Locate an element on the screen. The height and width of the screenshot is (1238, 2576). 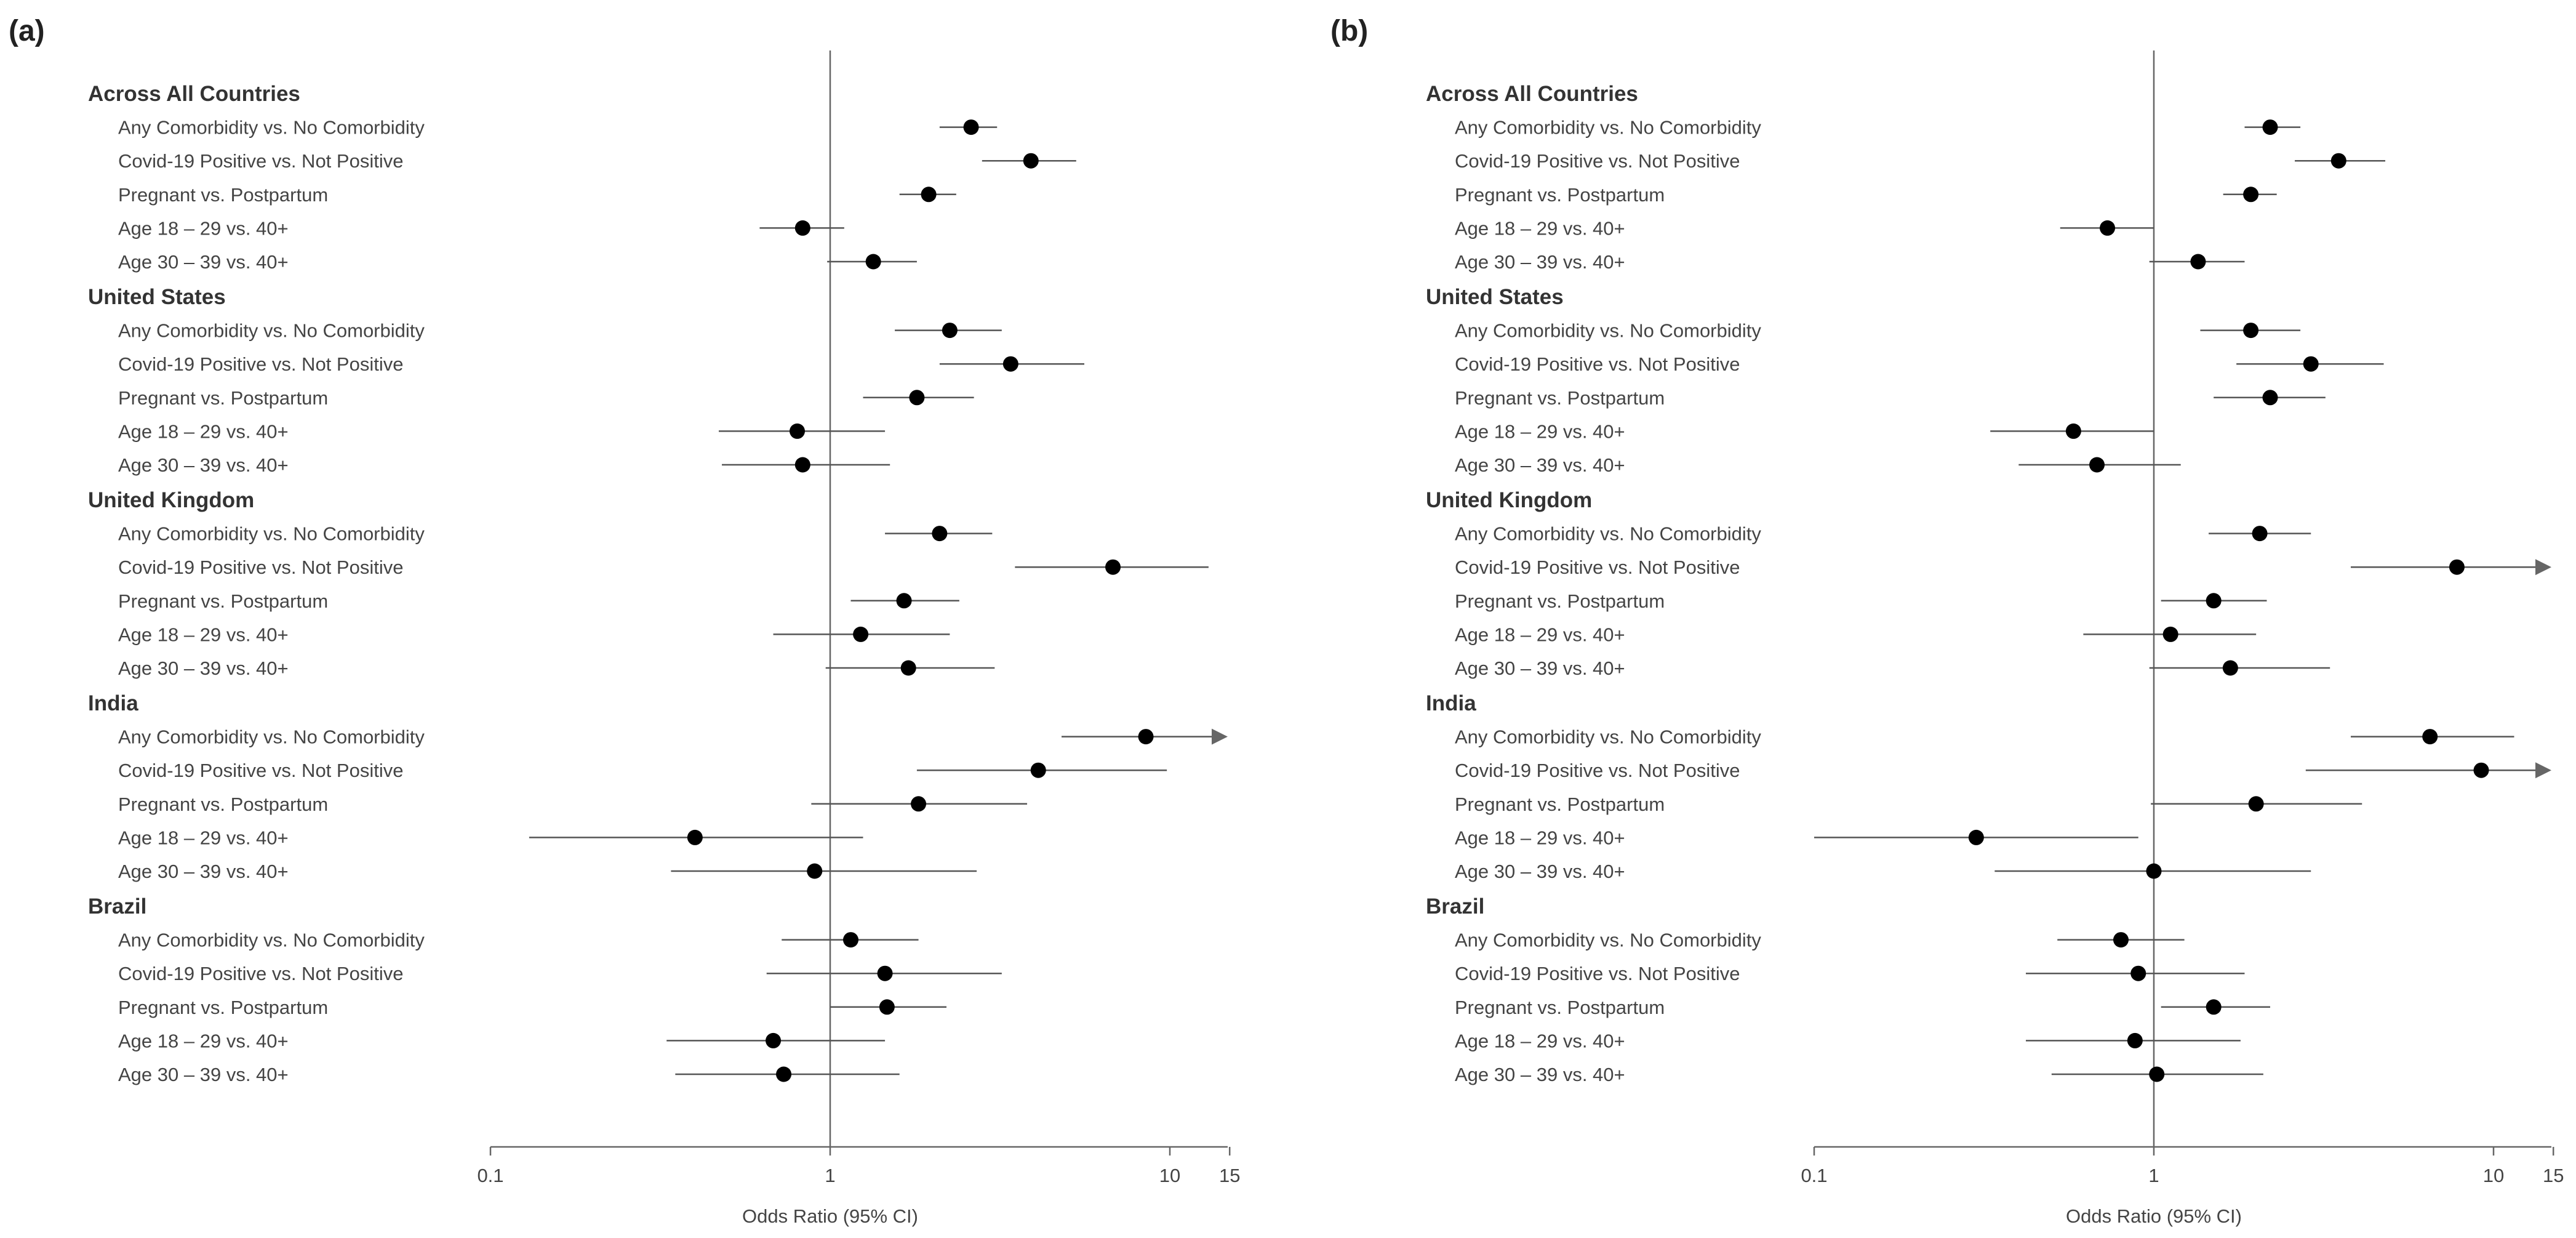
x-tick-label: 15 is located at coordinates (1229, 1175).